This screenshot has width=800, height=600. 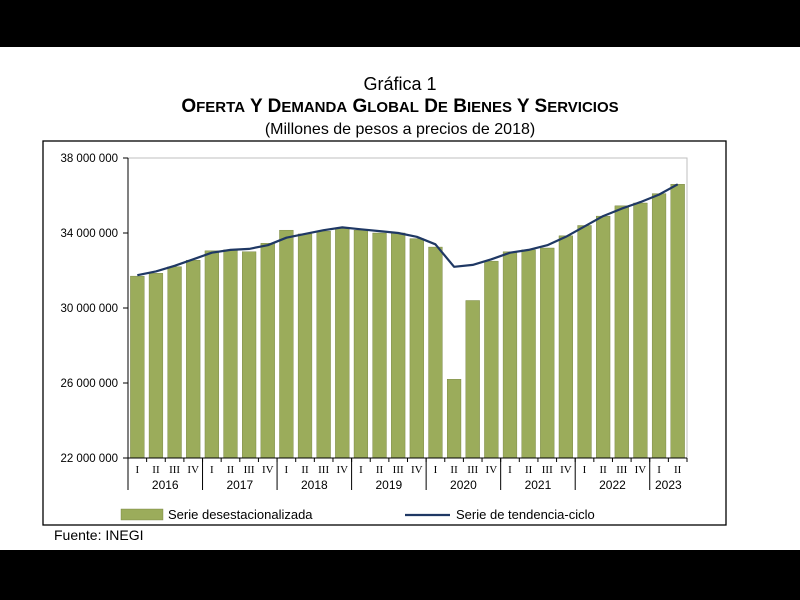 What do you see at coordinates (389, 485) in the screenshot?
I see `x-year-label: 2019` at bounding box center [389, 485].